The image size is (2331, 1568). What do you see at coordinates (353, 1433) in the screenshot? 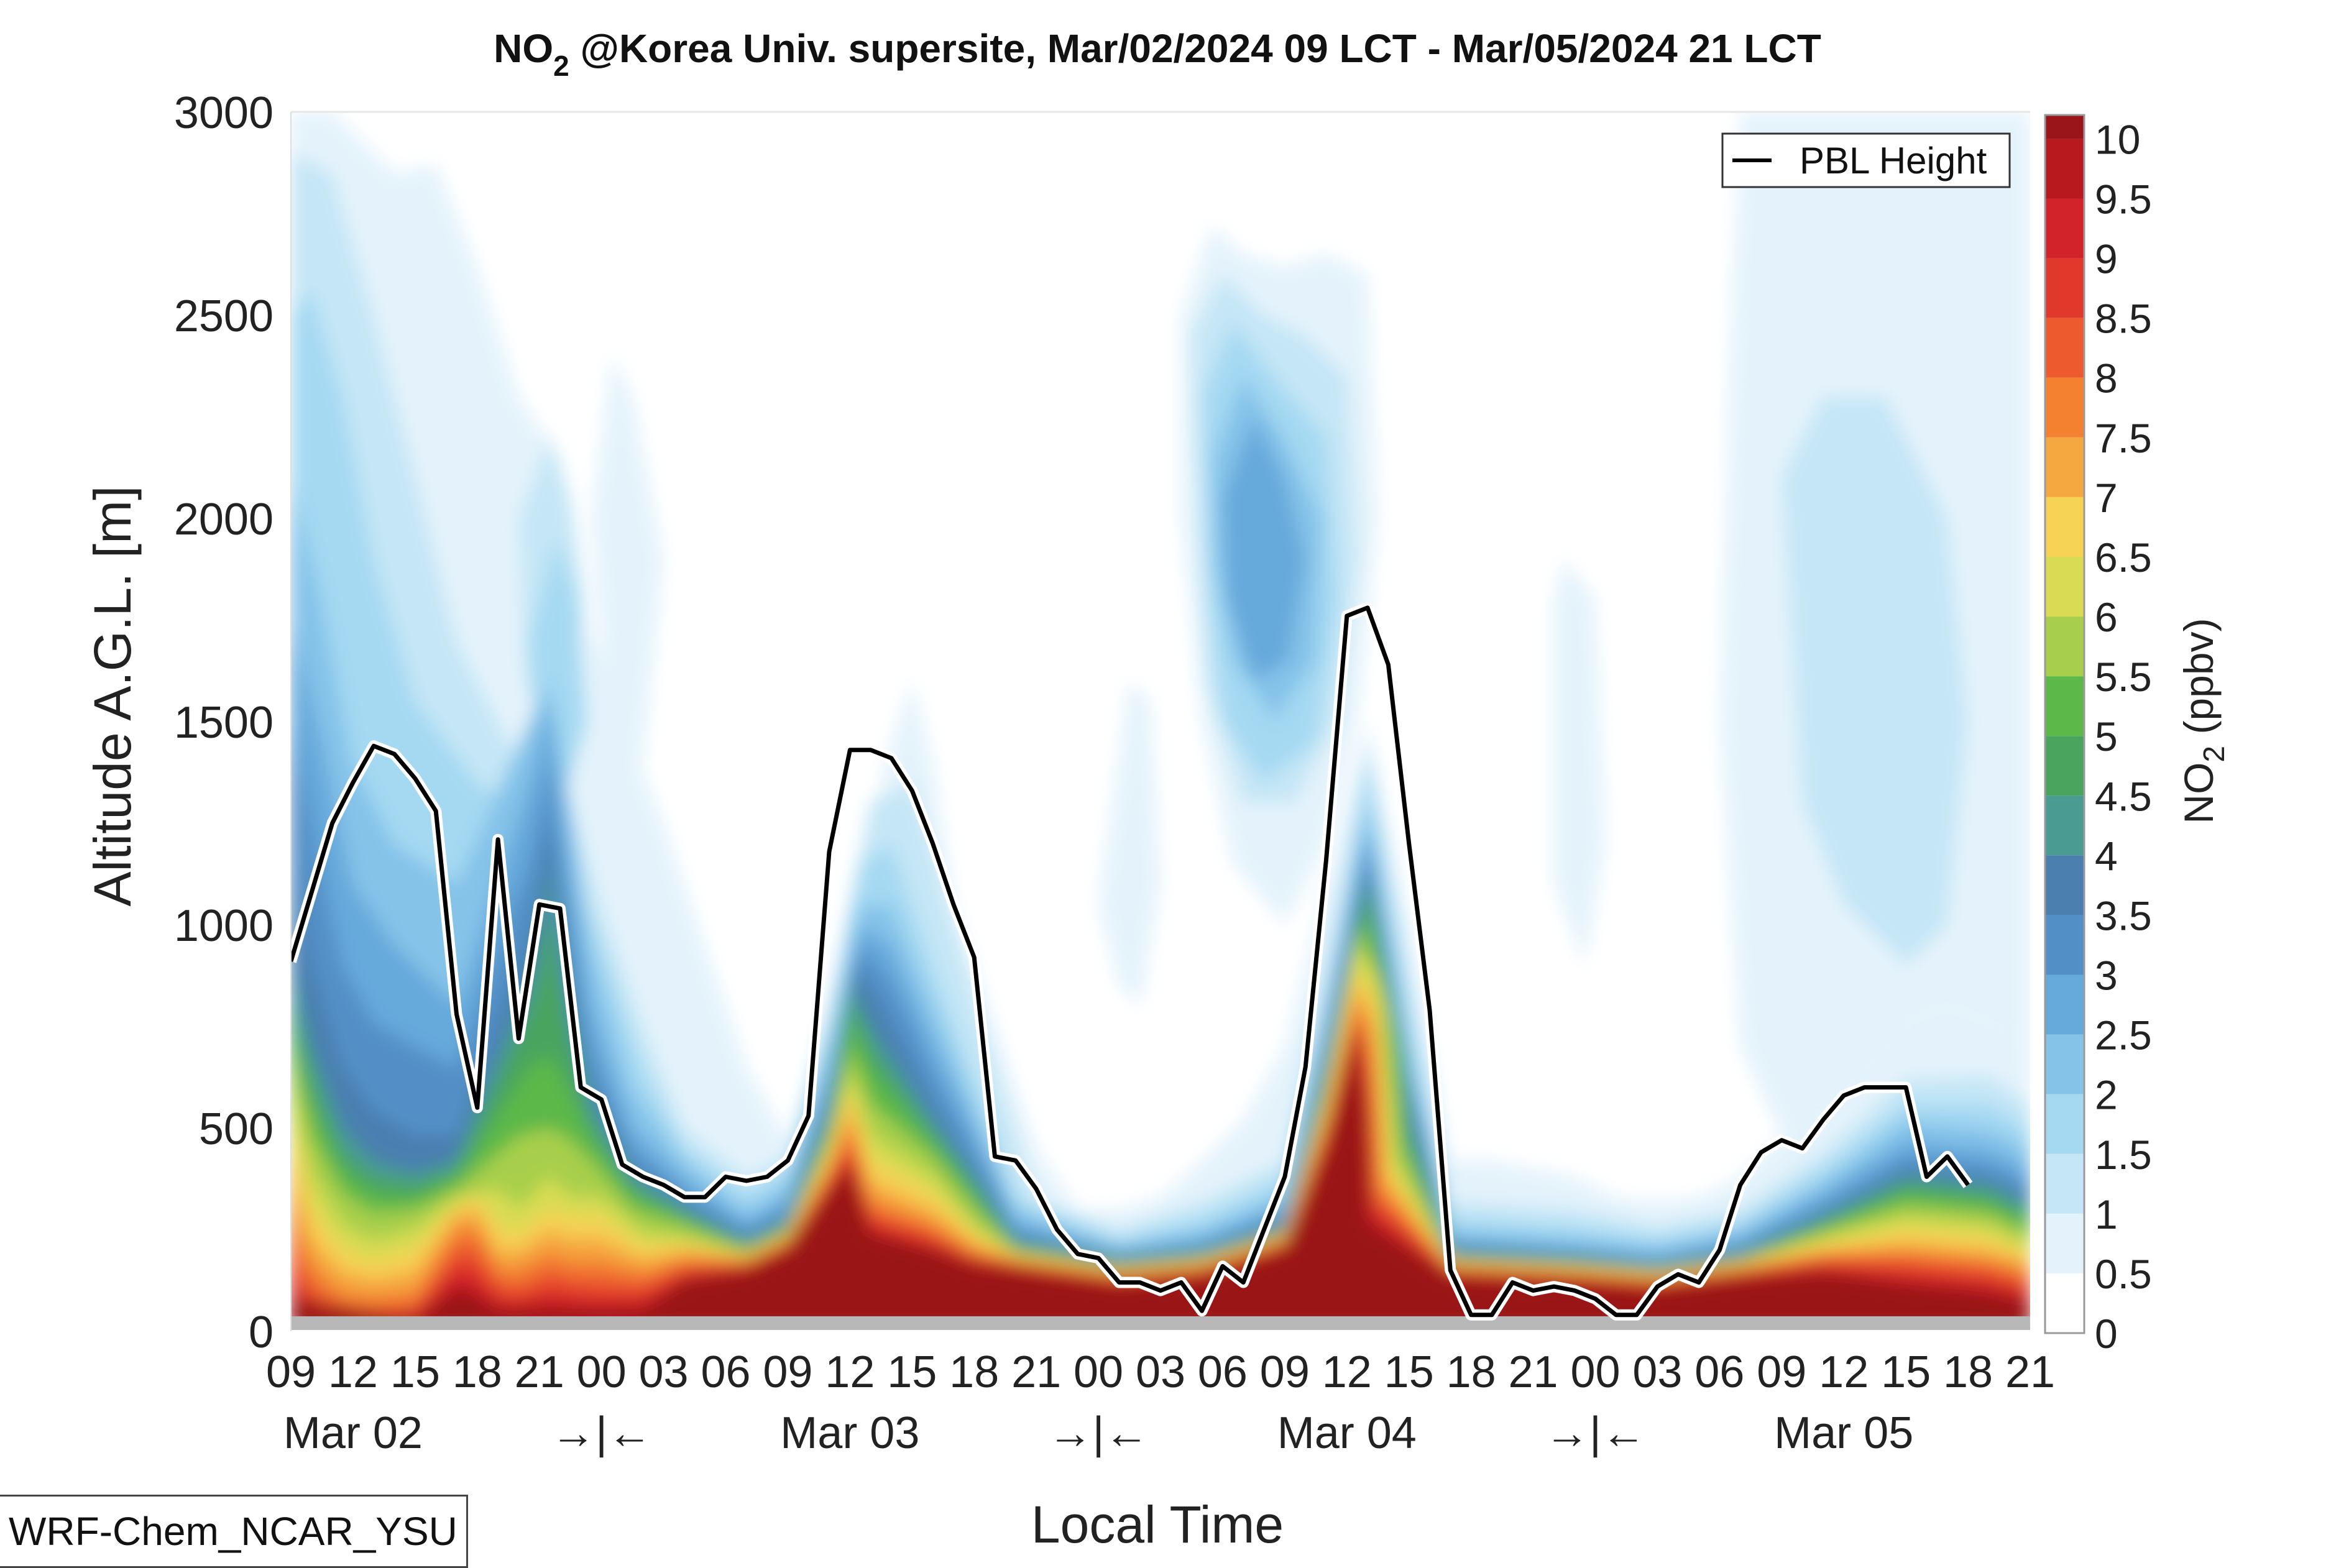
I see `date-label: Mar 02` at bounding box center [353, 1433].